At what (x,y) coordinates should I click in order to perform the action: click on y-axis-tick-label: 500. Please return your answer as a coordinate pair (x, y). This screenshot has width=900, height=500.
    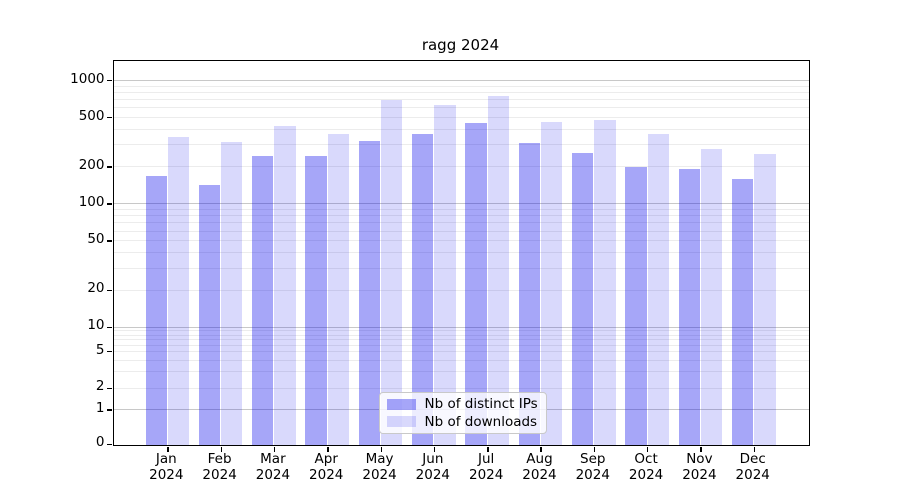
    Looking at the image, I should click on (91, 115).